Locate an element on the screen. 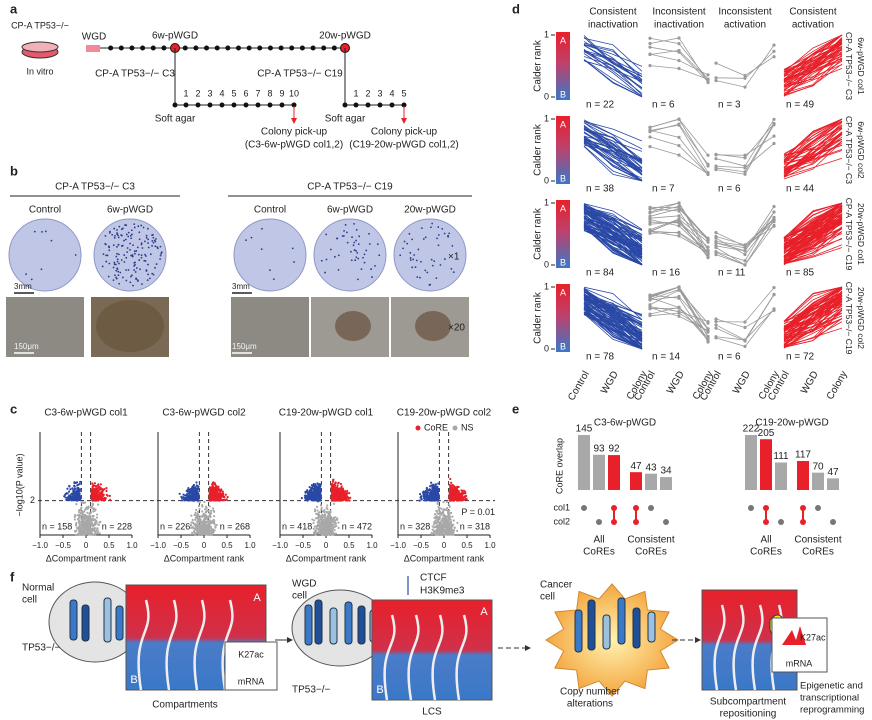 This screenshot has width=872, height=720. label: 7 is located at coordinates (257, 93).